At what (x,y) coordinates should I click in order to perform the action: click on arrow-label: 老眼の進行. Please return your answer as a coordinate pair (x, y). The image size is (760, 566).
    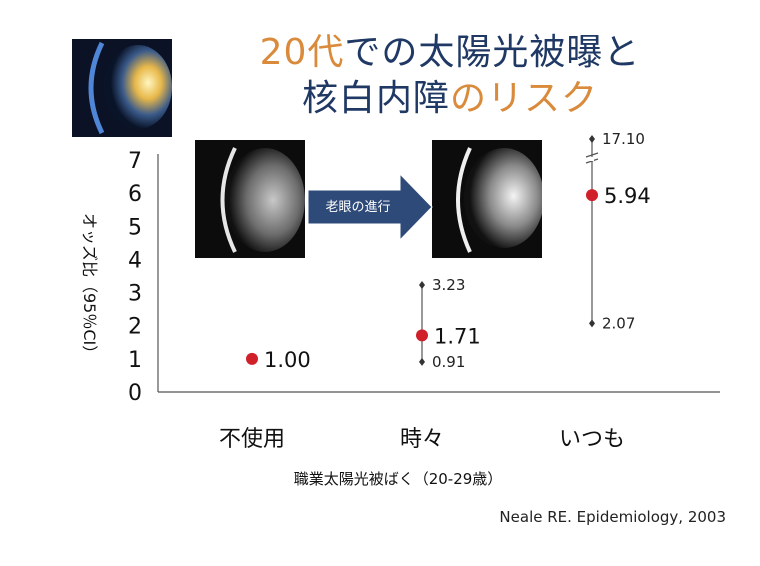
    Looking at the image, I should click on (357, 207).